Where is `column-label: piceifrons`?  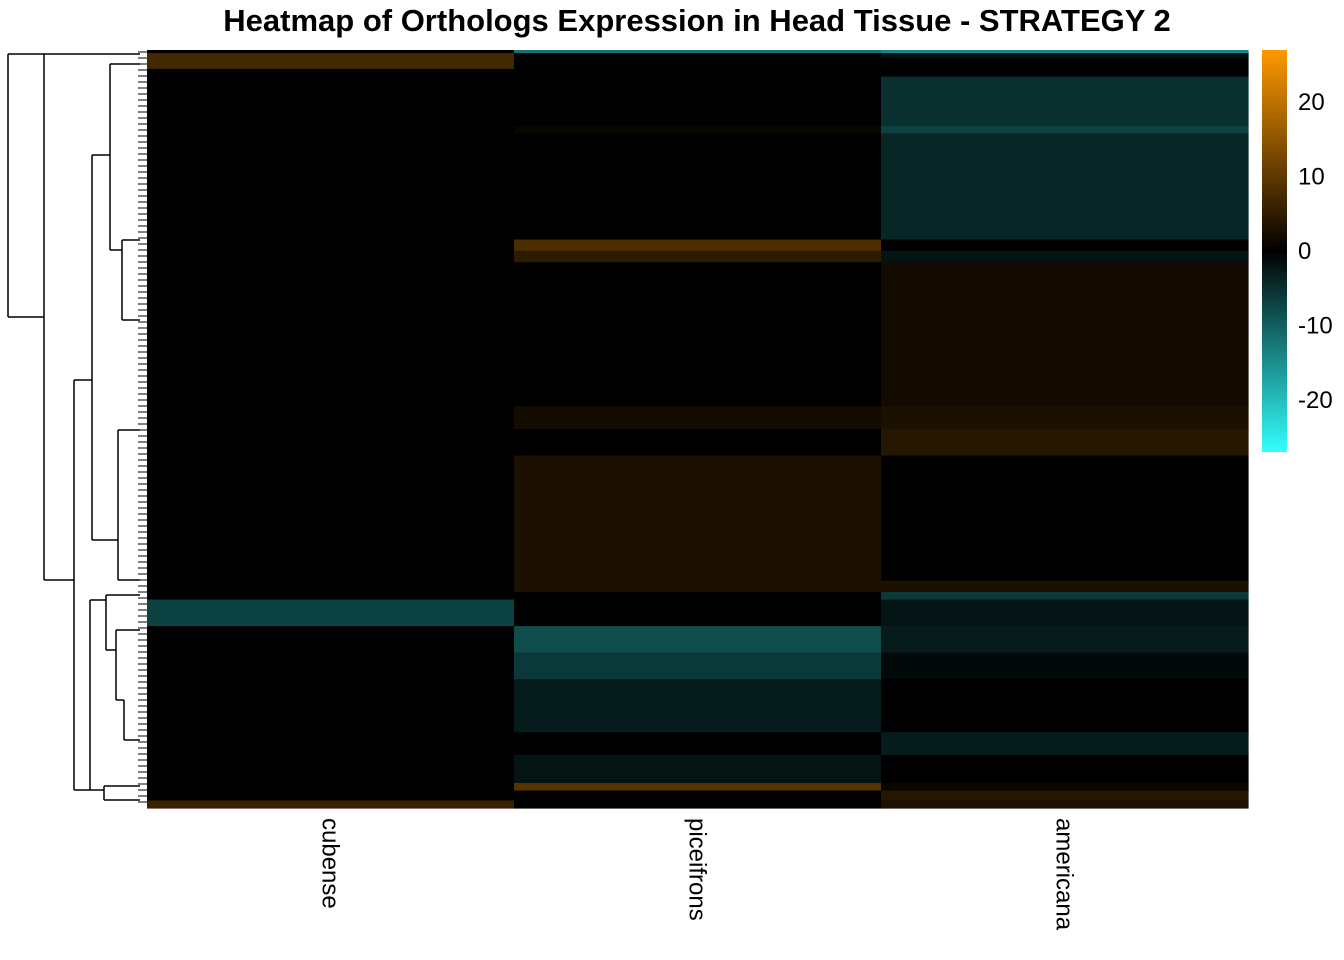 column-label: piceifrons is located at coordinates (697, 869).